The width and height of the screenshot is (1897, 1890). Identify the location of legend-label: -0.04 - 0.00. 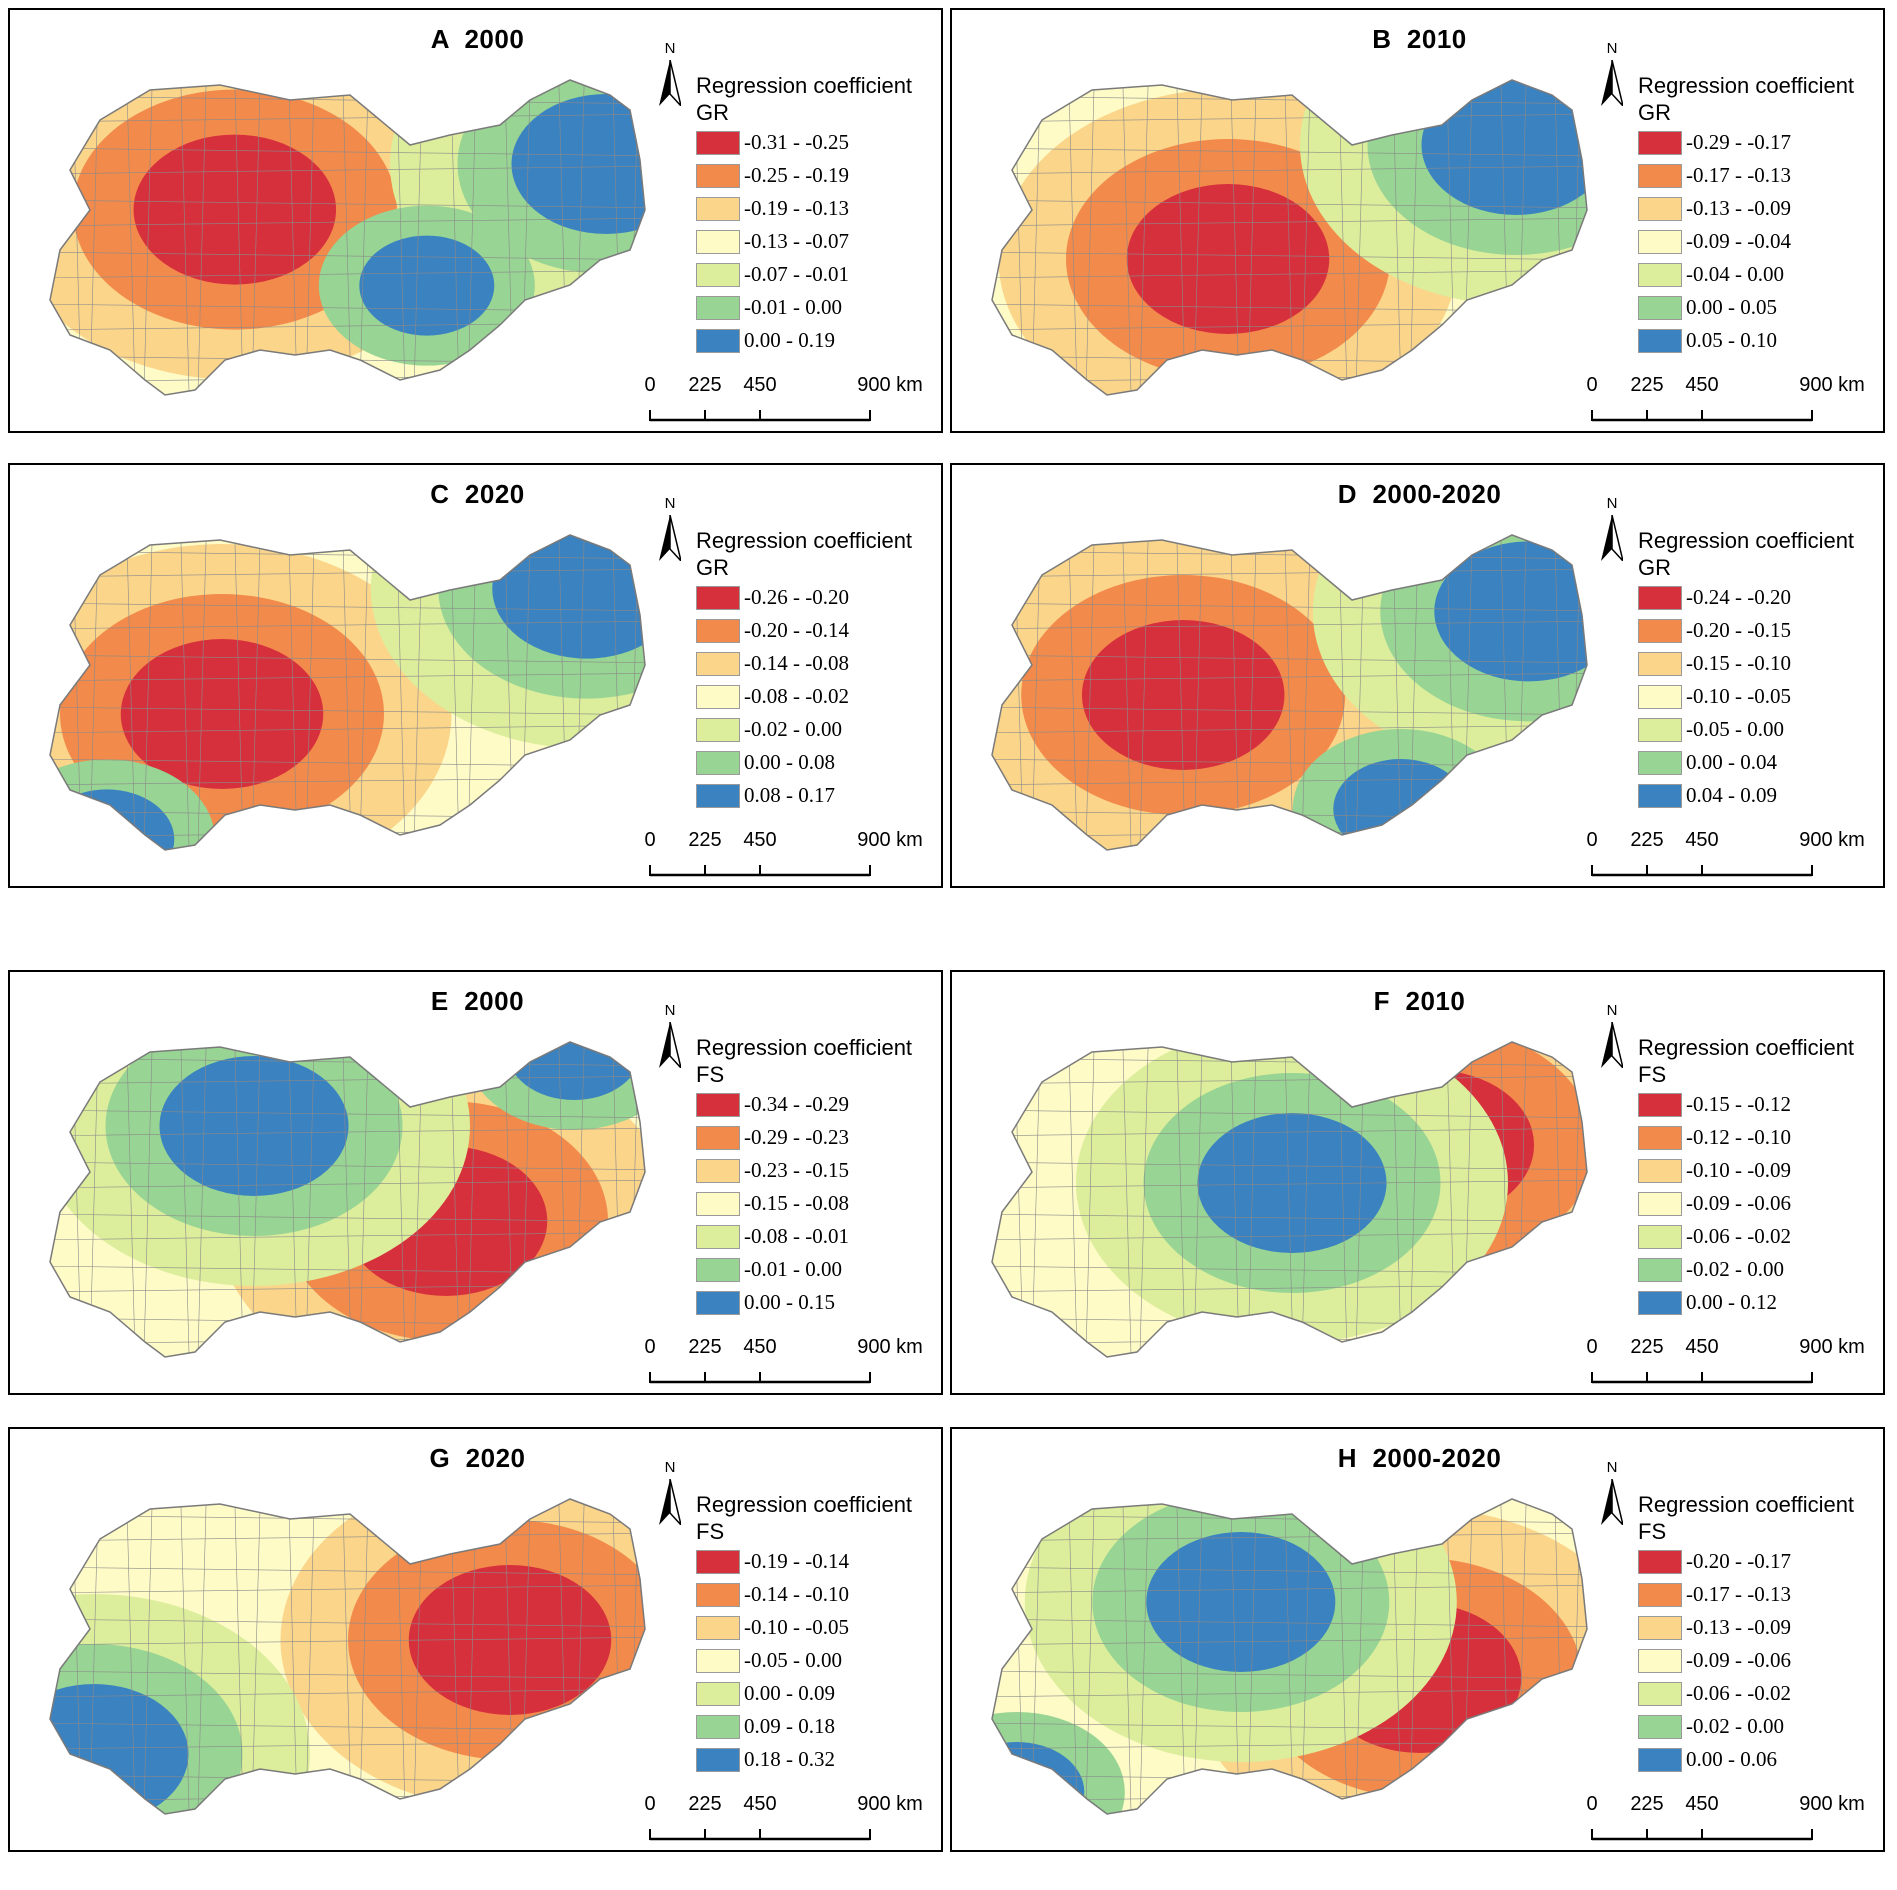
(1735, 274).